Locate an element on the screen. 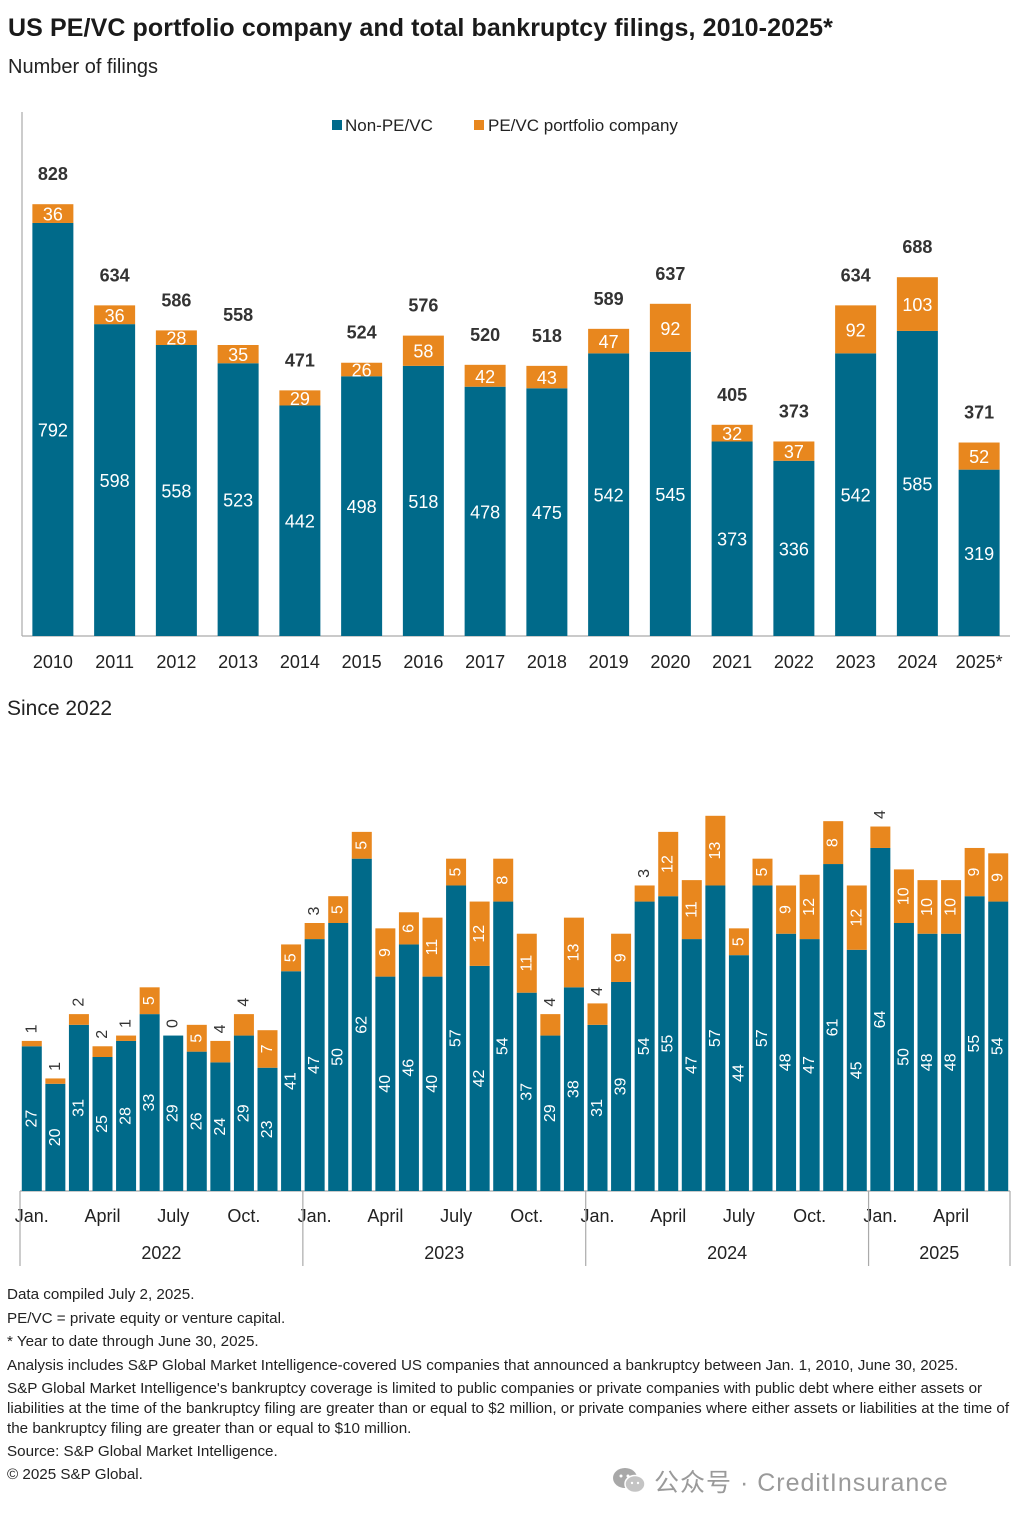  data-label-non-pevc: 38 is located at coordinates (573, 1089).